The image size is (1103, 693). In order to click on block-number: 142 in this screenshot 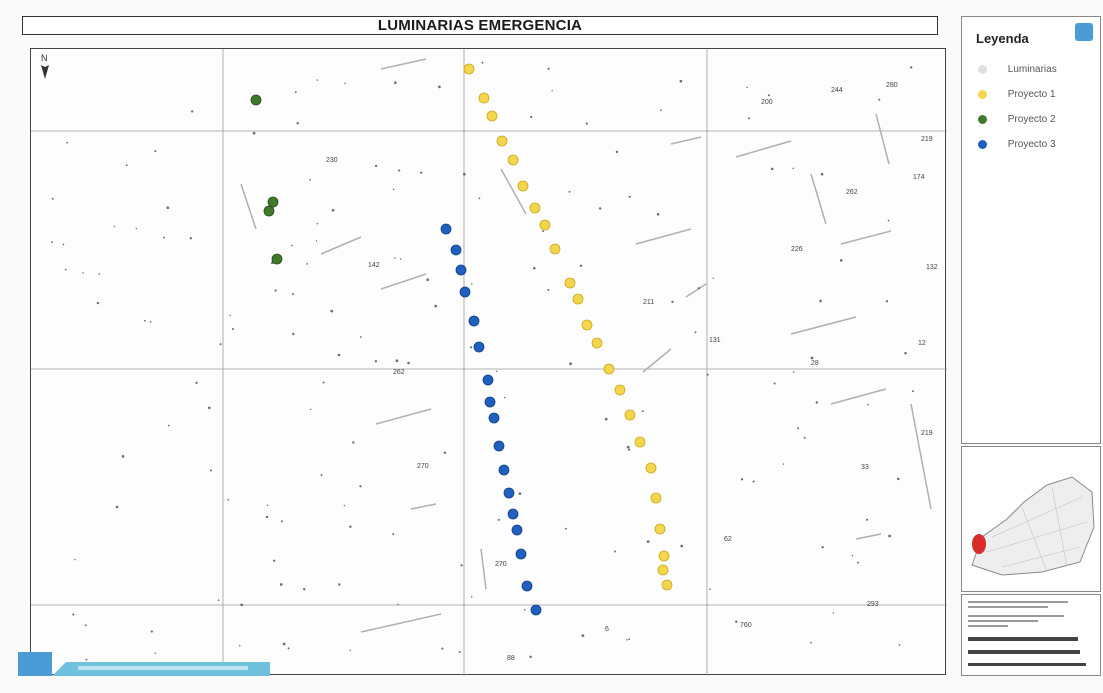, I will do `click(374, 265)`.